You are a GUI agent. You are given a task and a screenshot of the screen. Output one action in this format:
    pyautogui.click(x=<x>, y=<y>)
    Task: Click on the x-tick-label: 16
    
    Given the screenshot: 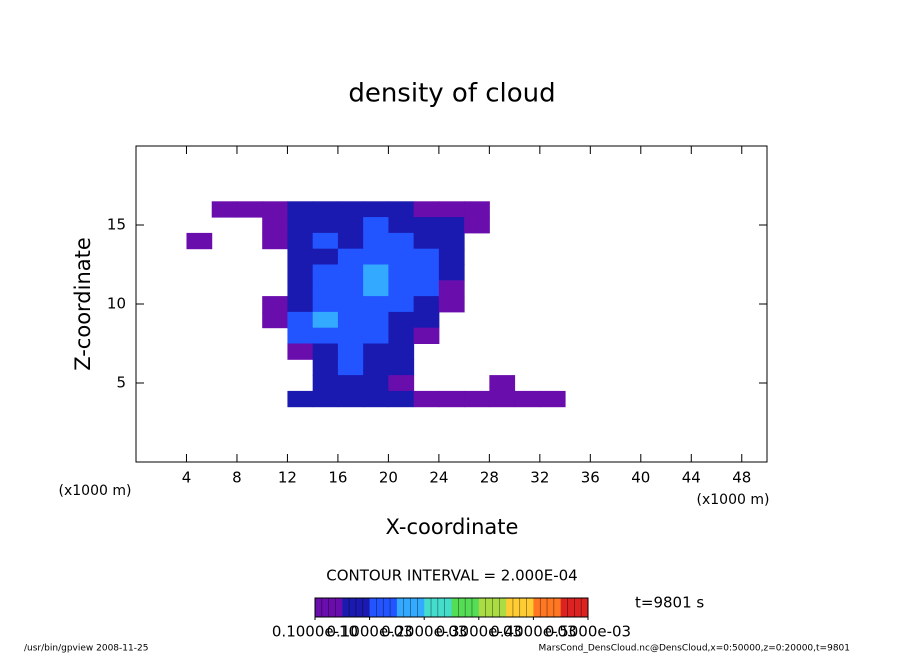 What is the action you would take?
    pyautogui.click(x=337, y=478)
    